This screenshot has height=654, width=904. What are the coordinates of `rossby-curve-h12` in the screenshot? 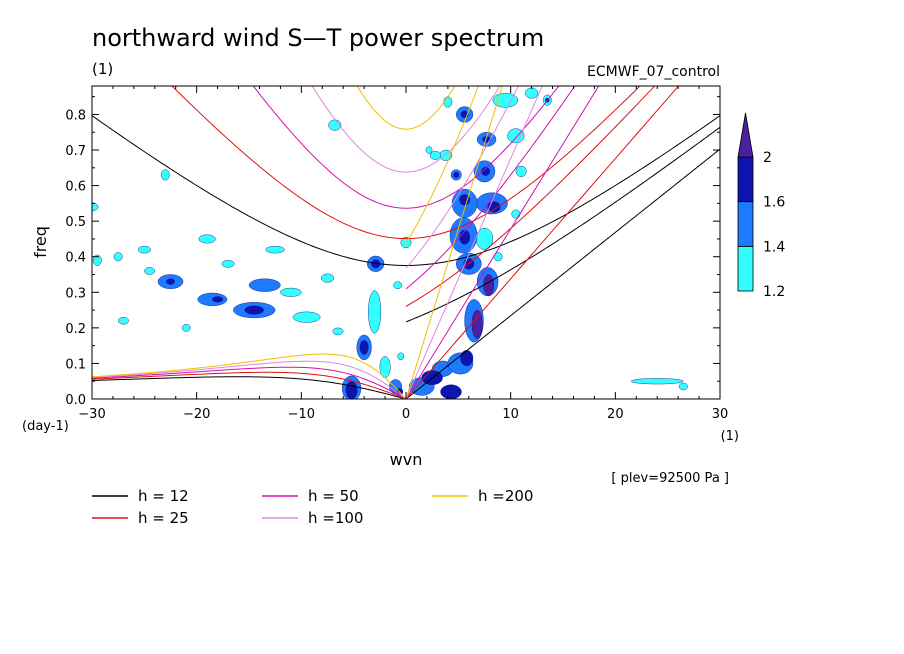 It's located at (249, 387).